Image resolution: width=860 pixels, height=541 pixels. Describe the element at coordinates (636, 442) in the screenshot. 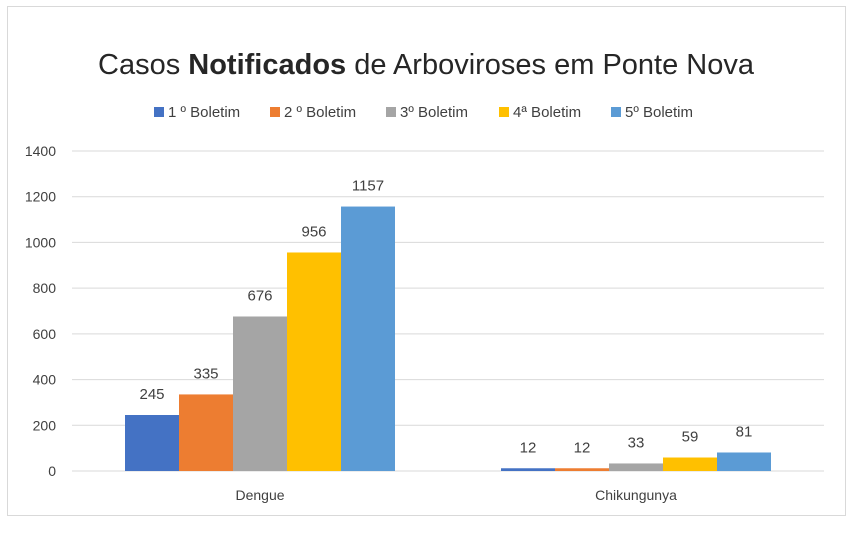

I see `data-label: 33` at that location.